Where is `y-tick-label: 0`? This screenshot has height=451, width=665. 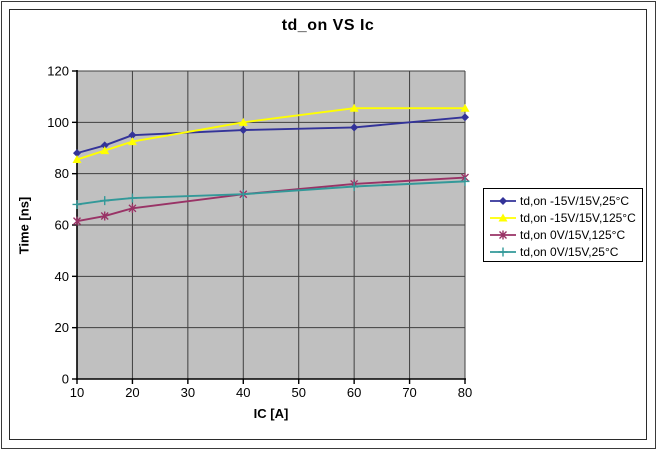 y-tick-label: 0 is located at coordinates (65, 379).